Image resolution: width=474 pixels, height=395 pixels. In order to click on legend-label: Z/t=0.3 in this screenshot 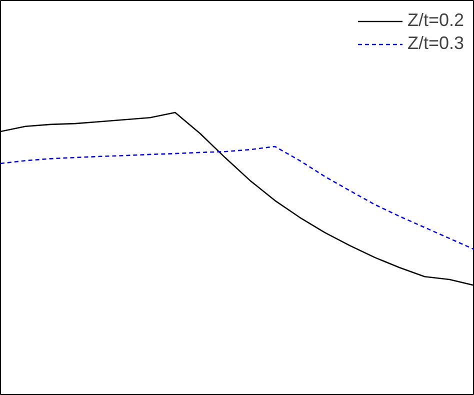, I will do `click(435, 43)`.